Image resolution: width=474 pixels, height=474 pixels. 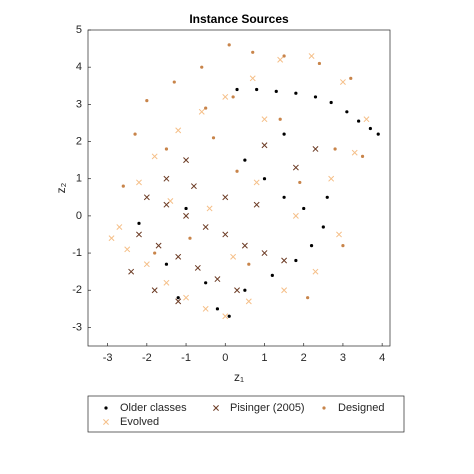 What do you see at coordinates (186, 358) in the screenshot?
I see `x-tick-label: -1` at bounding box center [186, 358].